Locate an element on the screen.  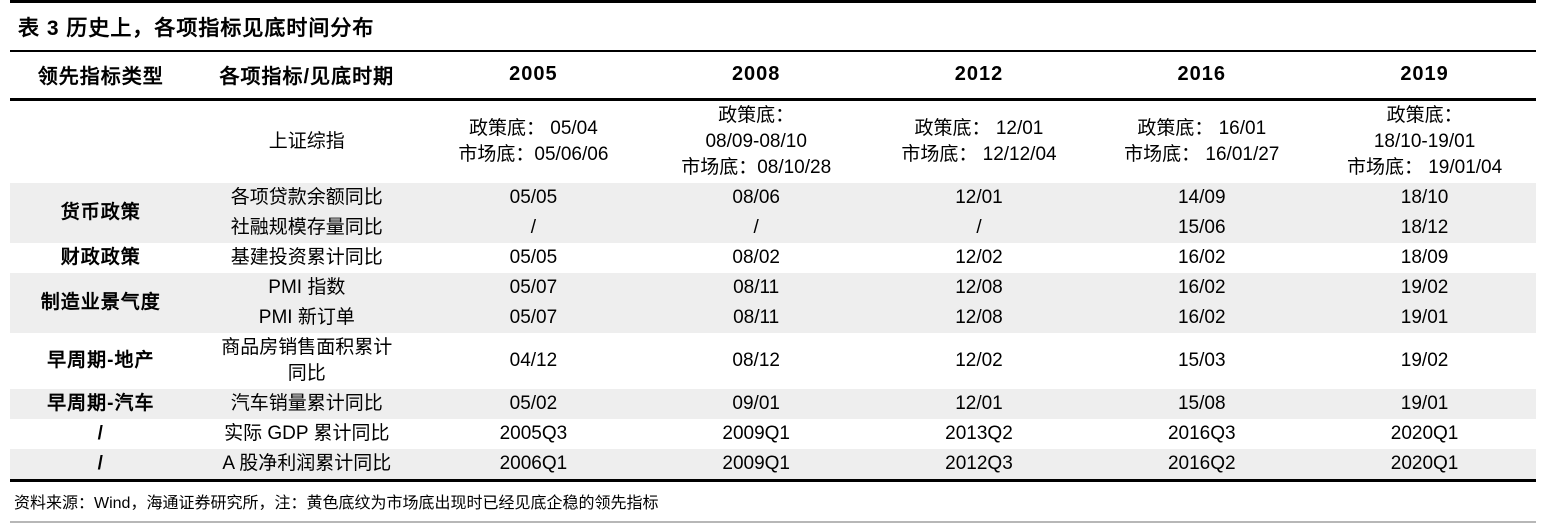
group-cell: 财政政策 is located at coordinates (100, 257).